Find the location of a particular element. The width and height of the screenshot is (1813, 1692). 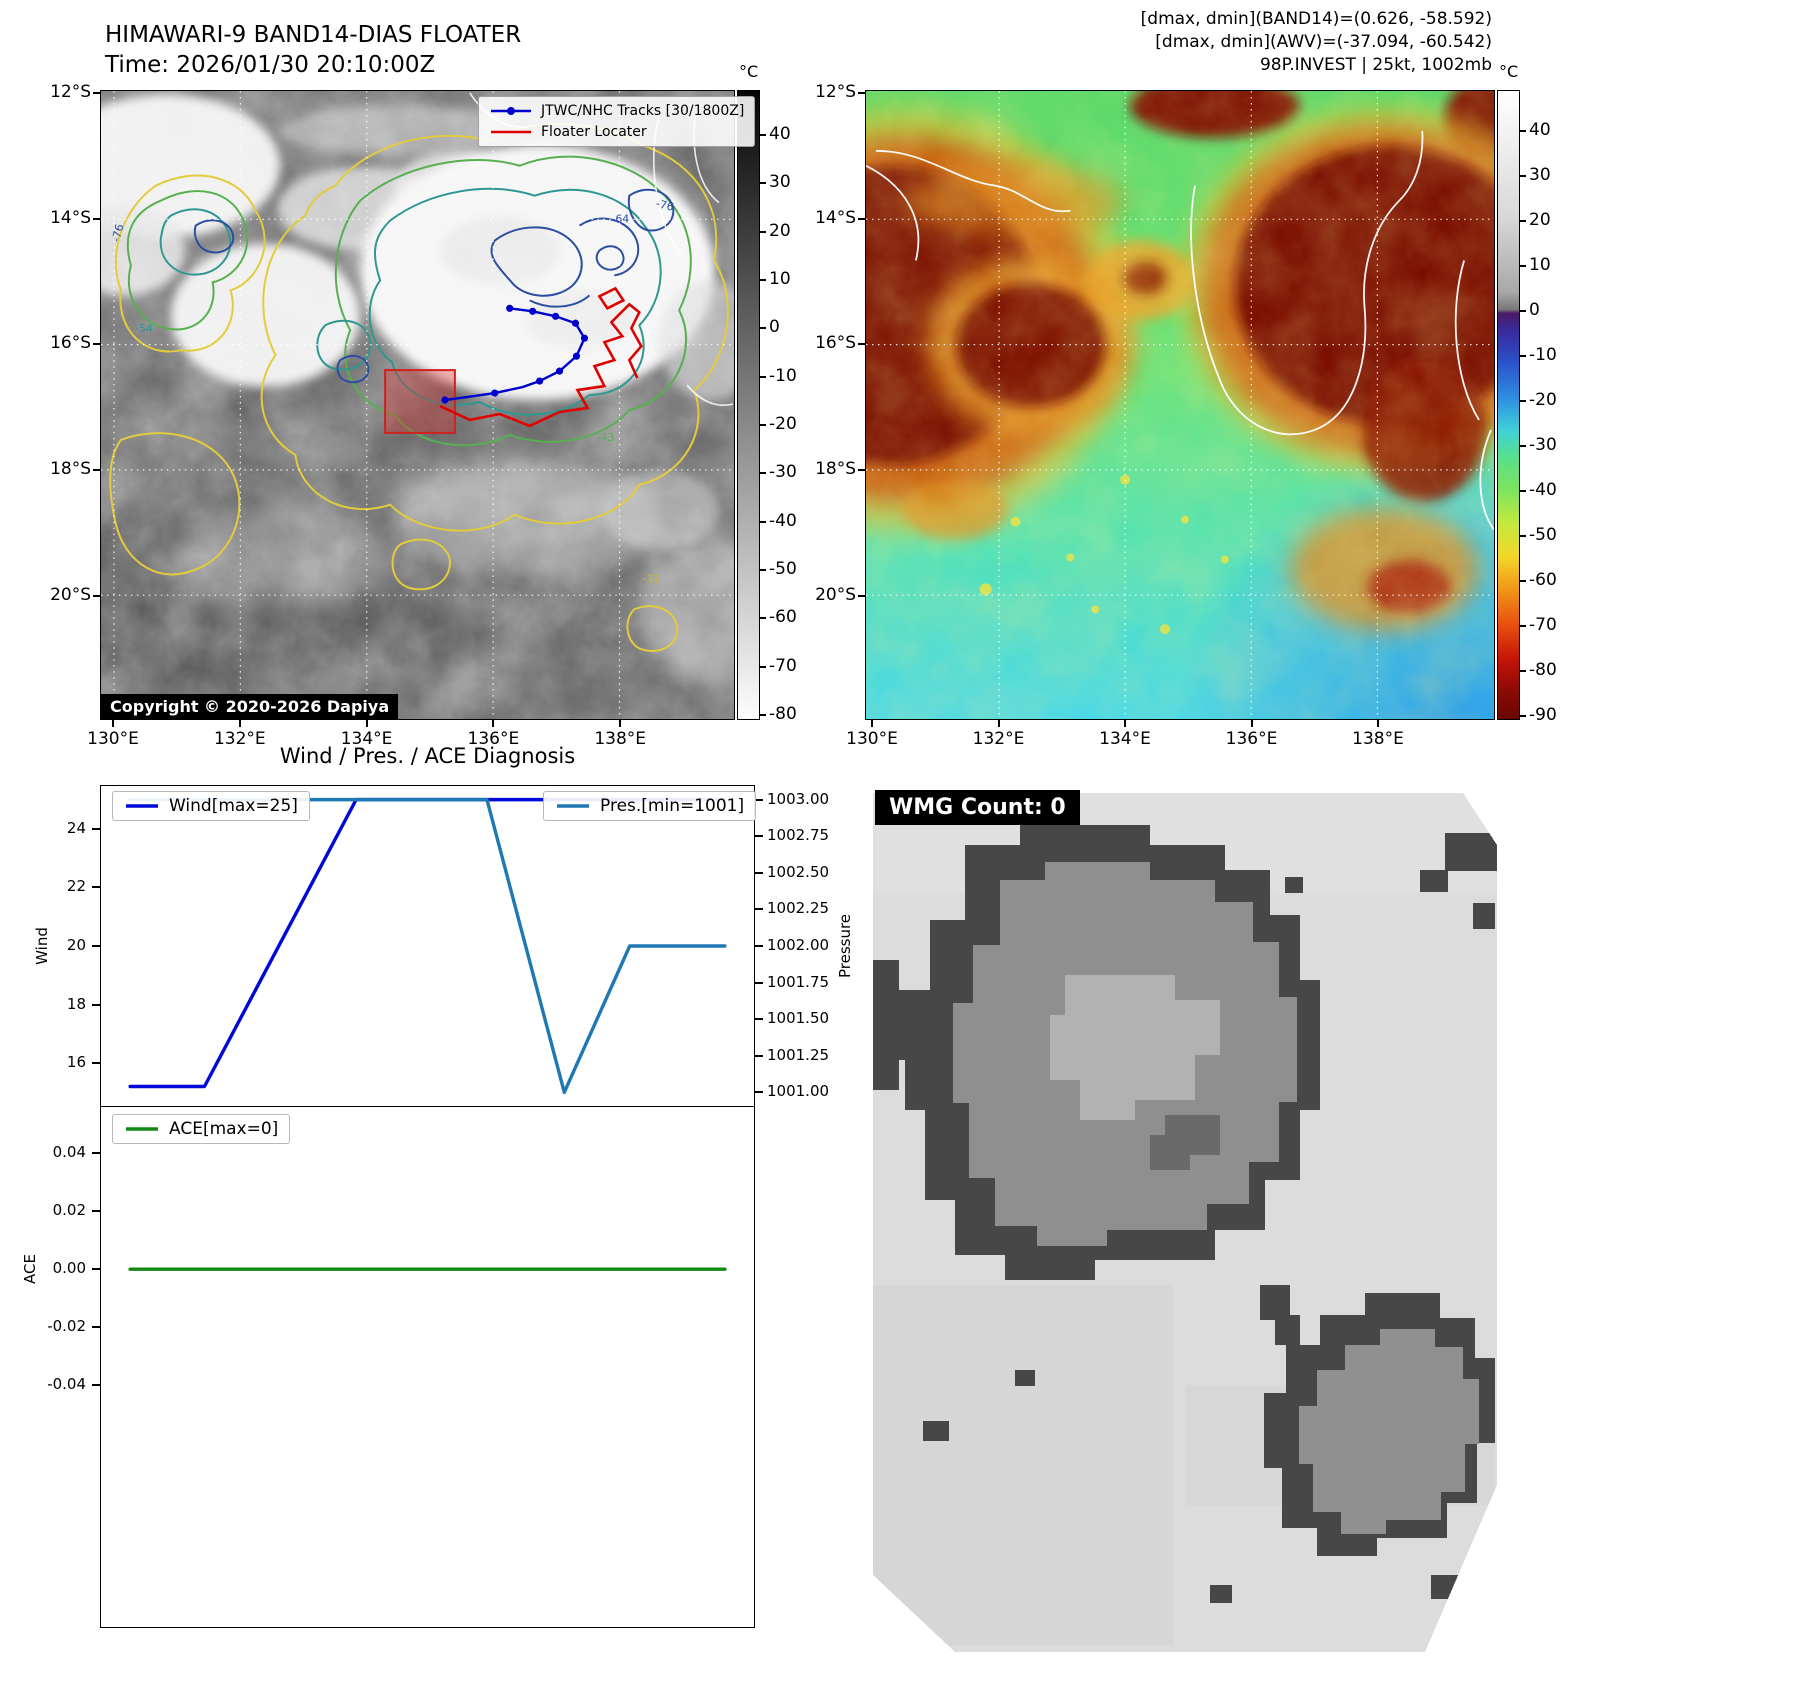

y-tick-label: 18 is located at coordinates (76, 1003).